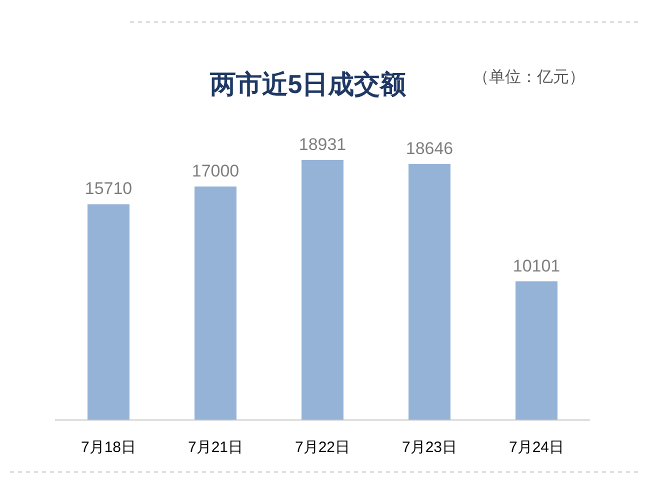  What do you see at coordinates (308, 84) in the screenshot?
I see `chart-title: 两市近5日成交额` at bounding box center [308, 84].